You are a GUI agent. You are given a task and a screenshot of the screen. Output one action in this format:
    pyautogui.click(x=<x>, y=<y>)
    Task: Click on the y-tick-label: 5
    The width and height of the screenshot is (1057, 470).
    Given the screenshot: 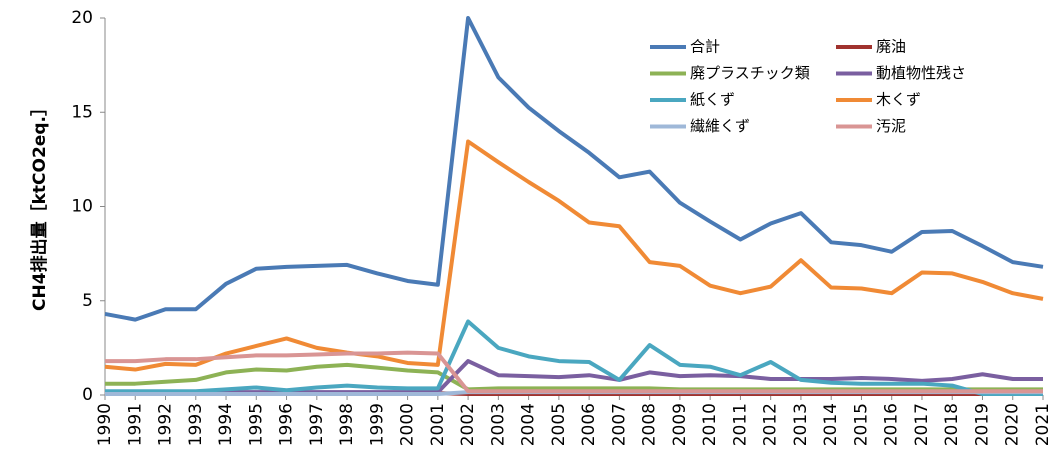 What is the action you would take?
    pyautogui.click(x=87, y=301)
    